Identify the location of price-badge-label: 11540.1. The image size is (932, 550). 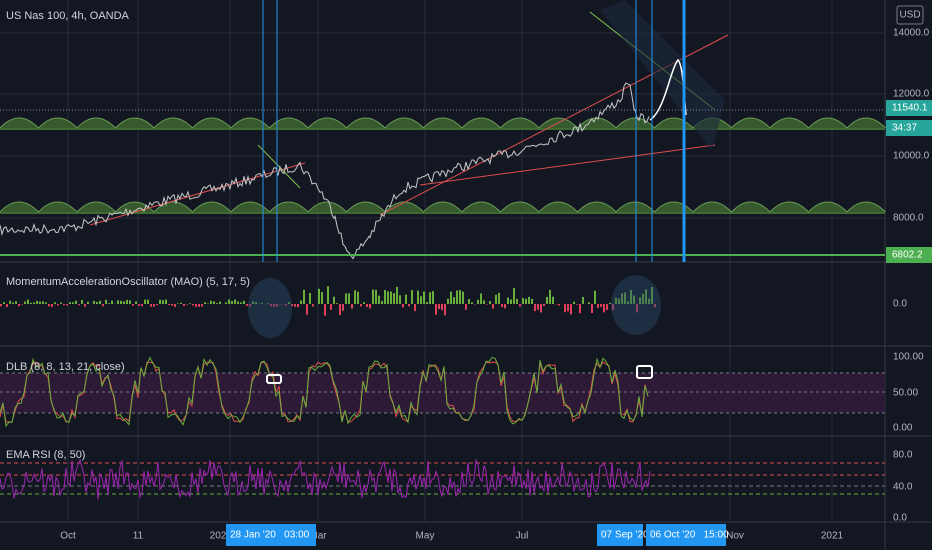
(910, 108).